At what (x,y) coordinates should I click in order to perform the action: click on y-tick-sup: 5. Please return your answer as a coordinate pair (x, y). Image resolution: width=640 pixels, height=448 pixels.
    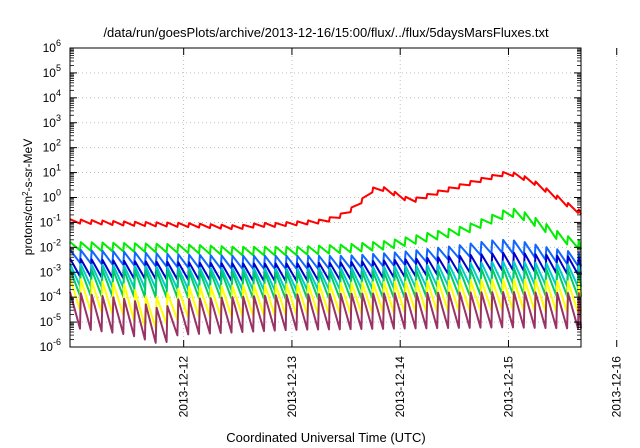
    Looking at the image, I should click on (58, 68).